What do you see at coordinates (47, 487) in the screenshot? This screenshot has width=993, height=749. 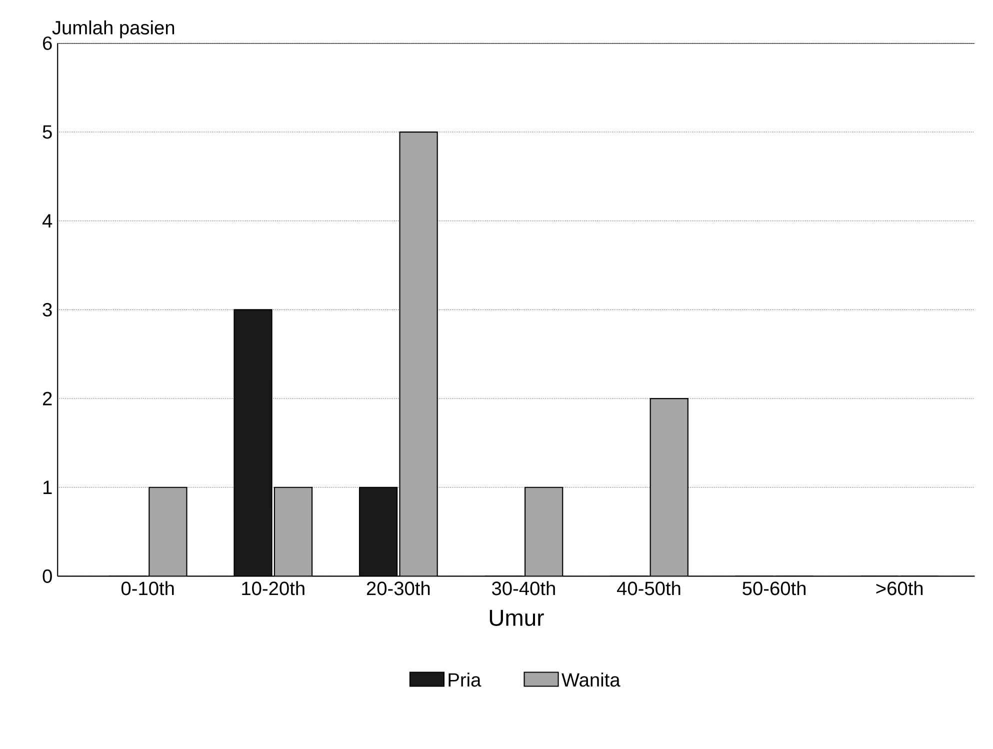 I see `y-tick-label: 1` at bounding box center [47, 487].